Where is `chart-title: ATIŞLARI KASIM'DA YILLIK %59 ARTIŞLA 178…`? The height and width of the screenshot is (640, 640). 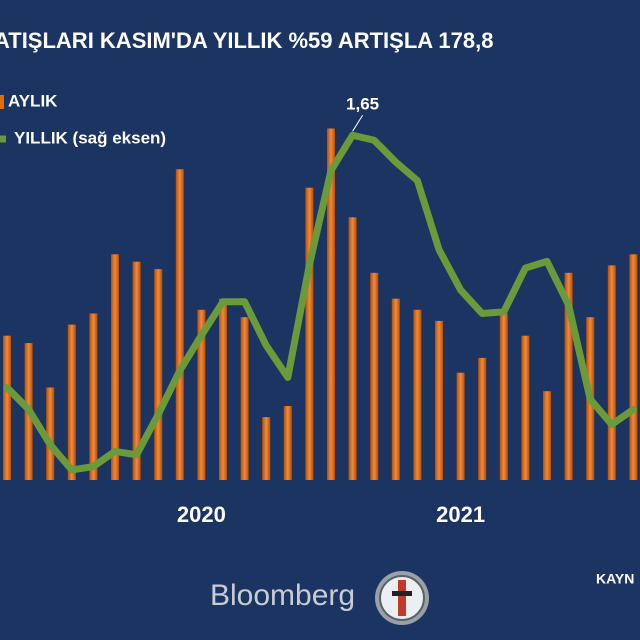
chart-title: ATIŞLARI KASIM'DA YILLIK %59 ARTIŞLA 178… is located at coordinates (247, 40).